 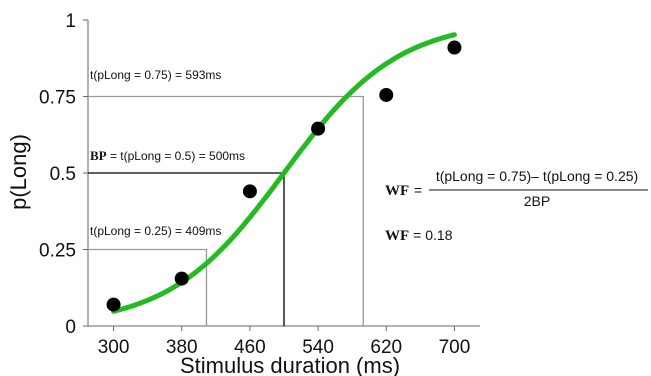 What do you see at coordinates (250, 347) in the screenshot?
I see `x-tick-label-460: 460` at bounding box center [250, 347].